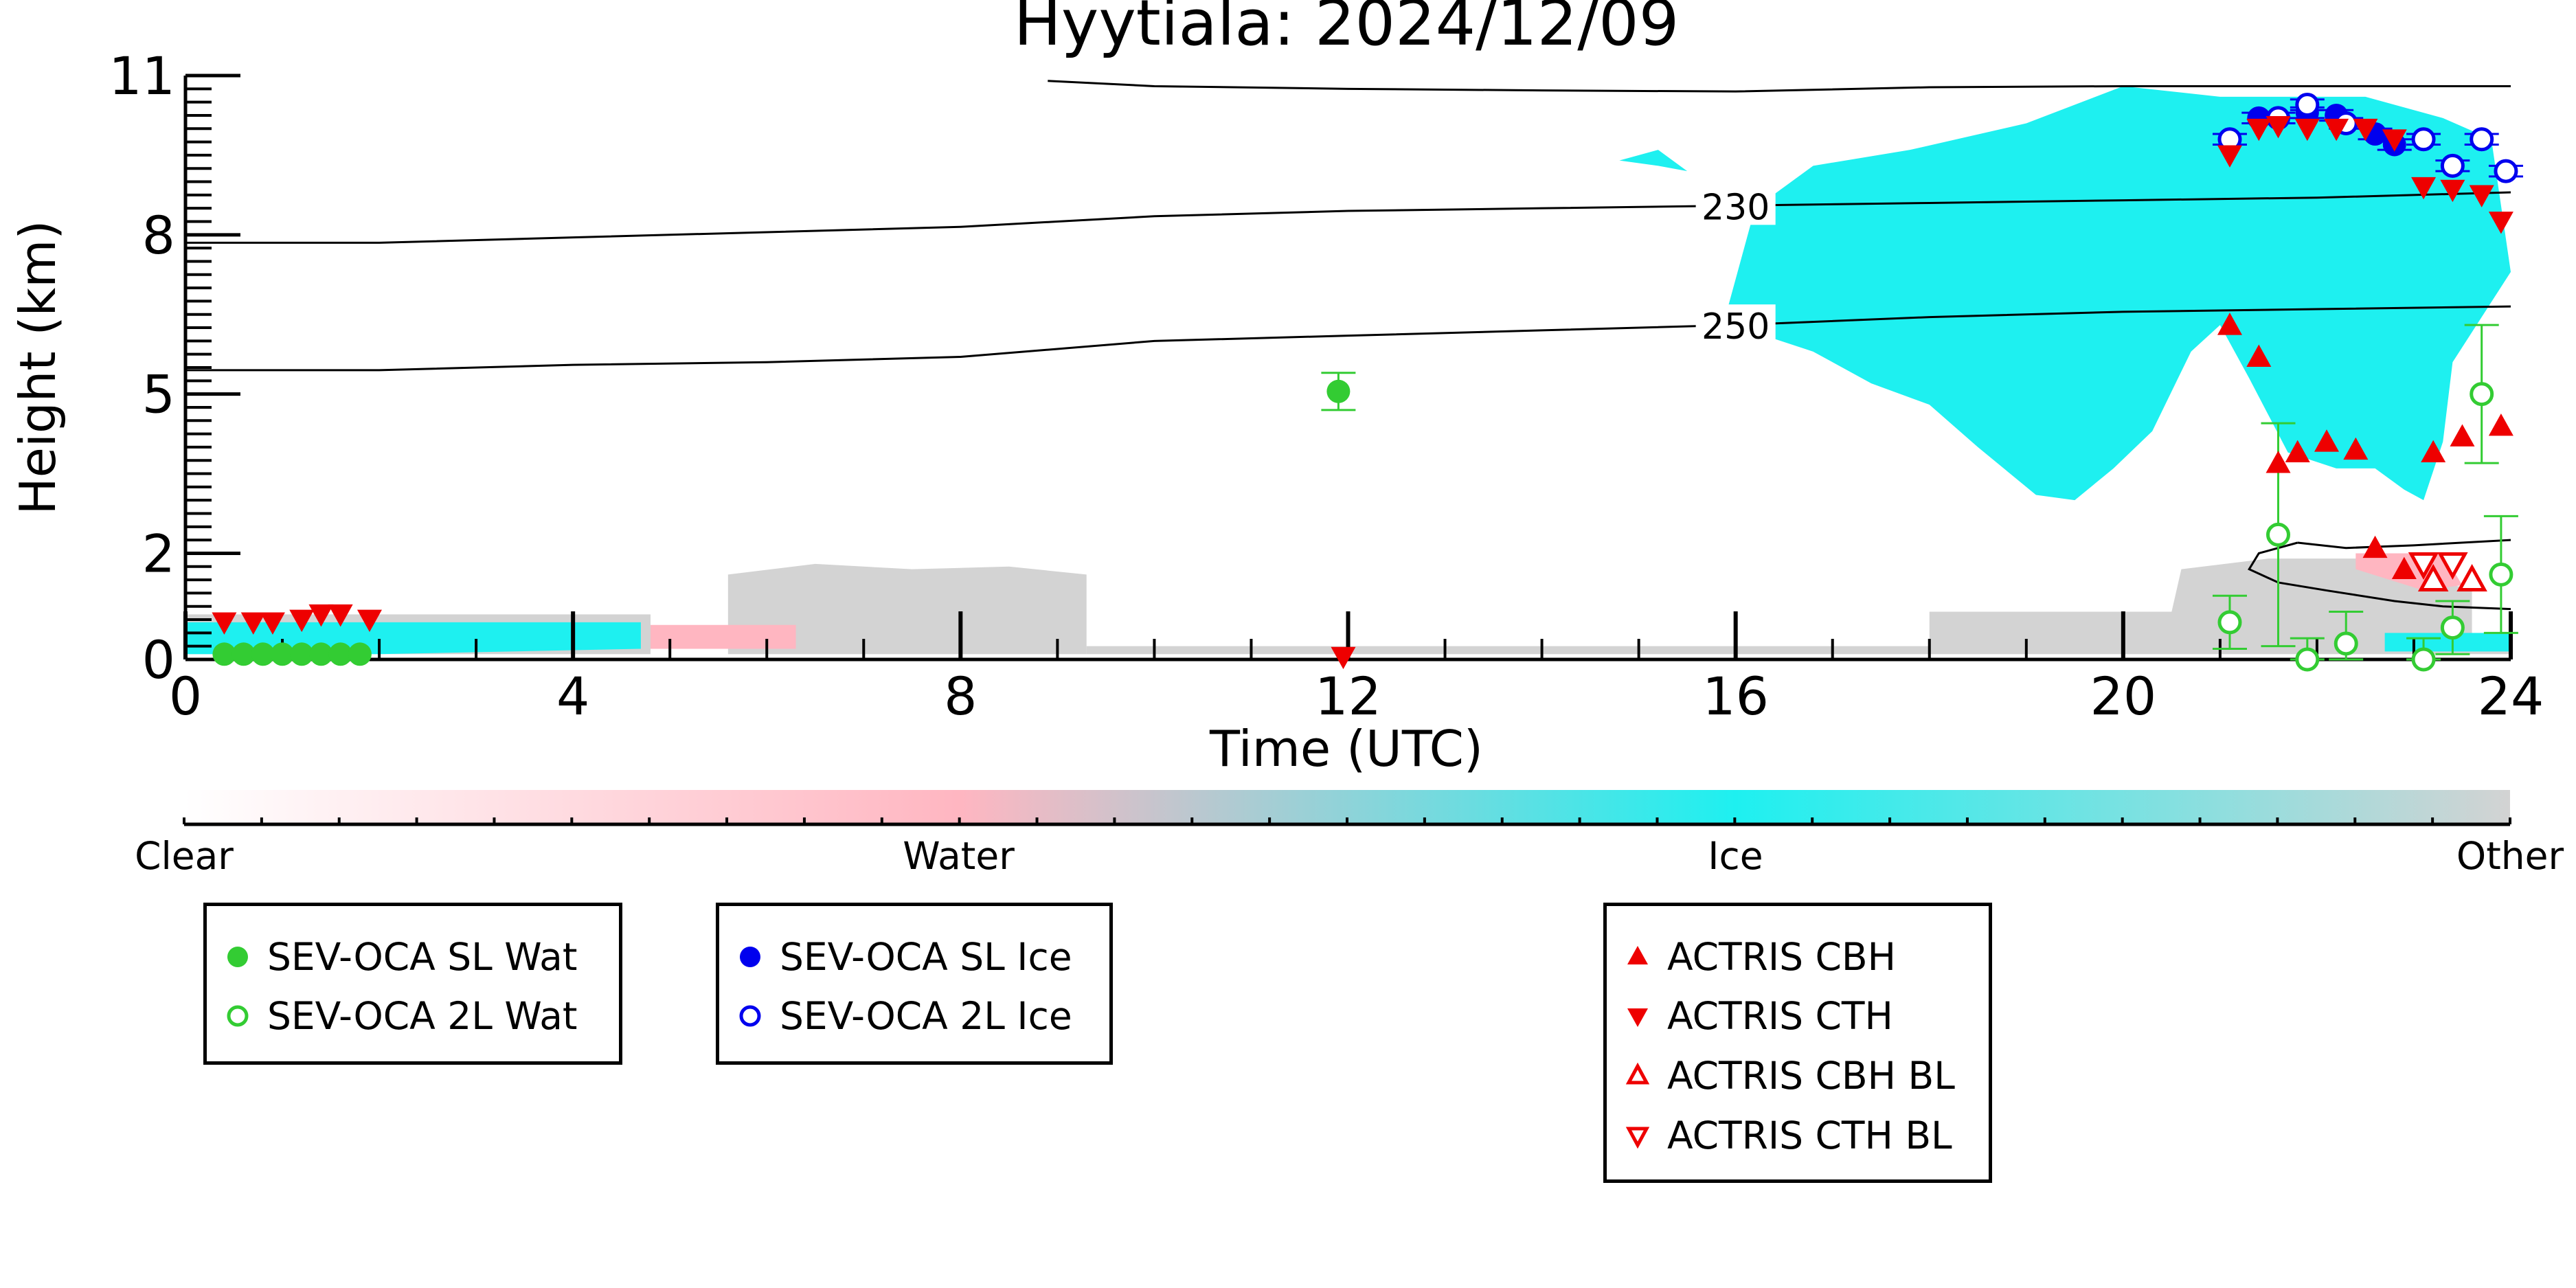 The image size is (2576, 1288). What do you see at coordinates (1736, 327) in the screenshot?
I see `contour-label: 250` at bounding box center [1736, 327].